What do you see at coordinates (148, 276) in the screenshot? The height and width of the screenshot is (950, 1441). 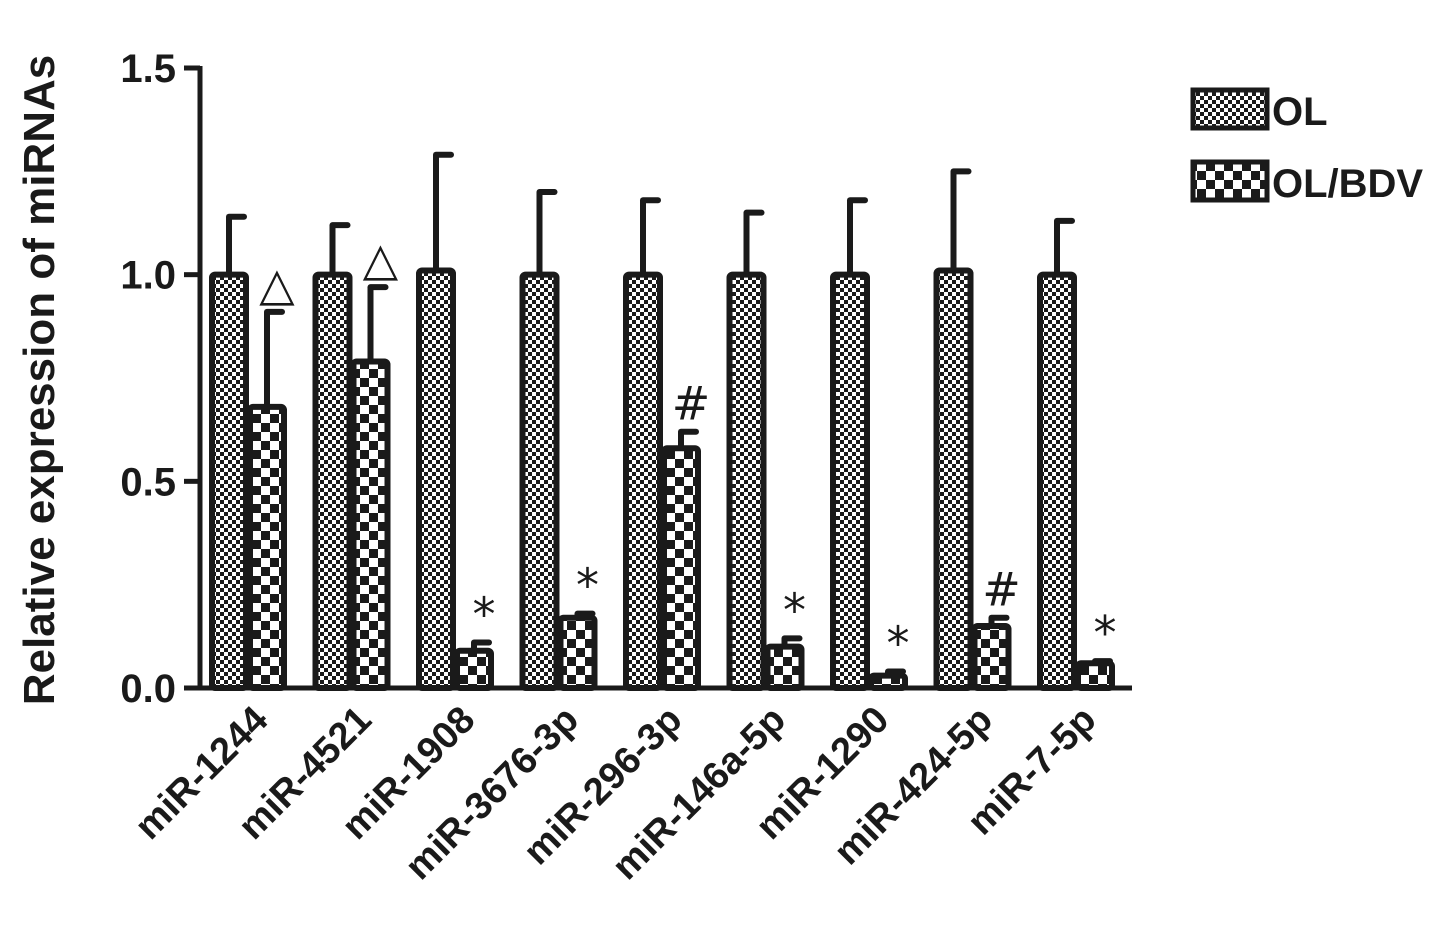 I see `y-tick-label: 1.0` at bounding box center [148, 276].